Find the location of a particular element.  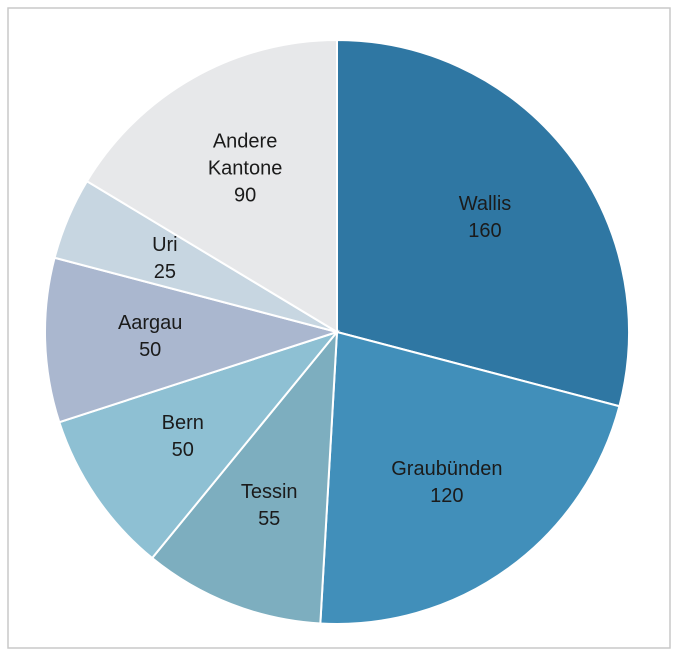

category-label: Aargau is located at coordinates (150, 323).